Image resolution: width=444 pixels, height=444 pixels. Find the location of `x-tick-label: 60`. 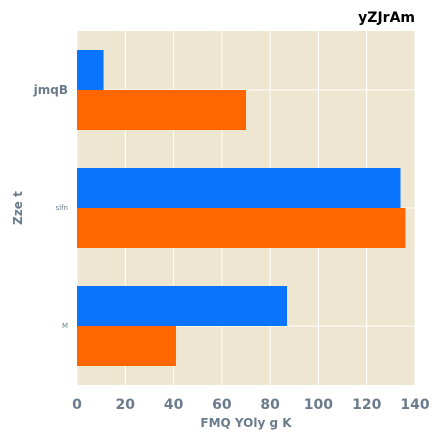

x-tick-label: 60 is located at coordinates (222, 405).